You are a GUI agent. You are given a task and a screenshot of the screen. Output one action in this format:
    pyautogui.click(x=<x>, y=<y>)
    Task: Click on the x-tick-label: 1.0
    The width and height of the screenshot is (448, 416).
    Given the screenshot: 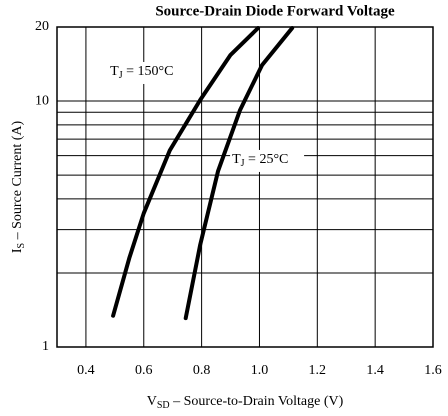 What is the action you would take?
    pyautogui.click(x=260, y=370)
    